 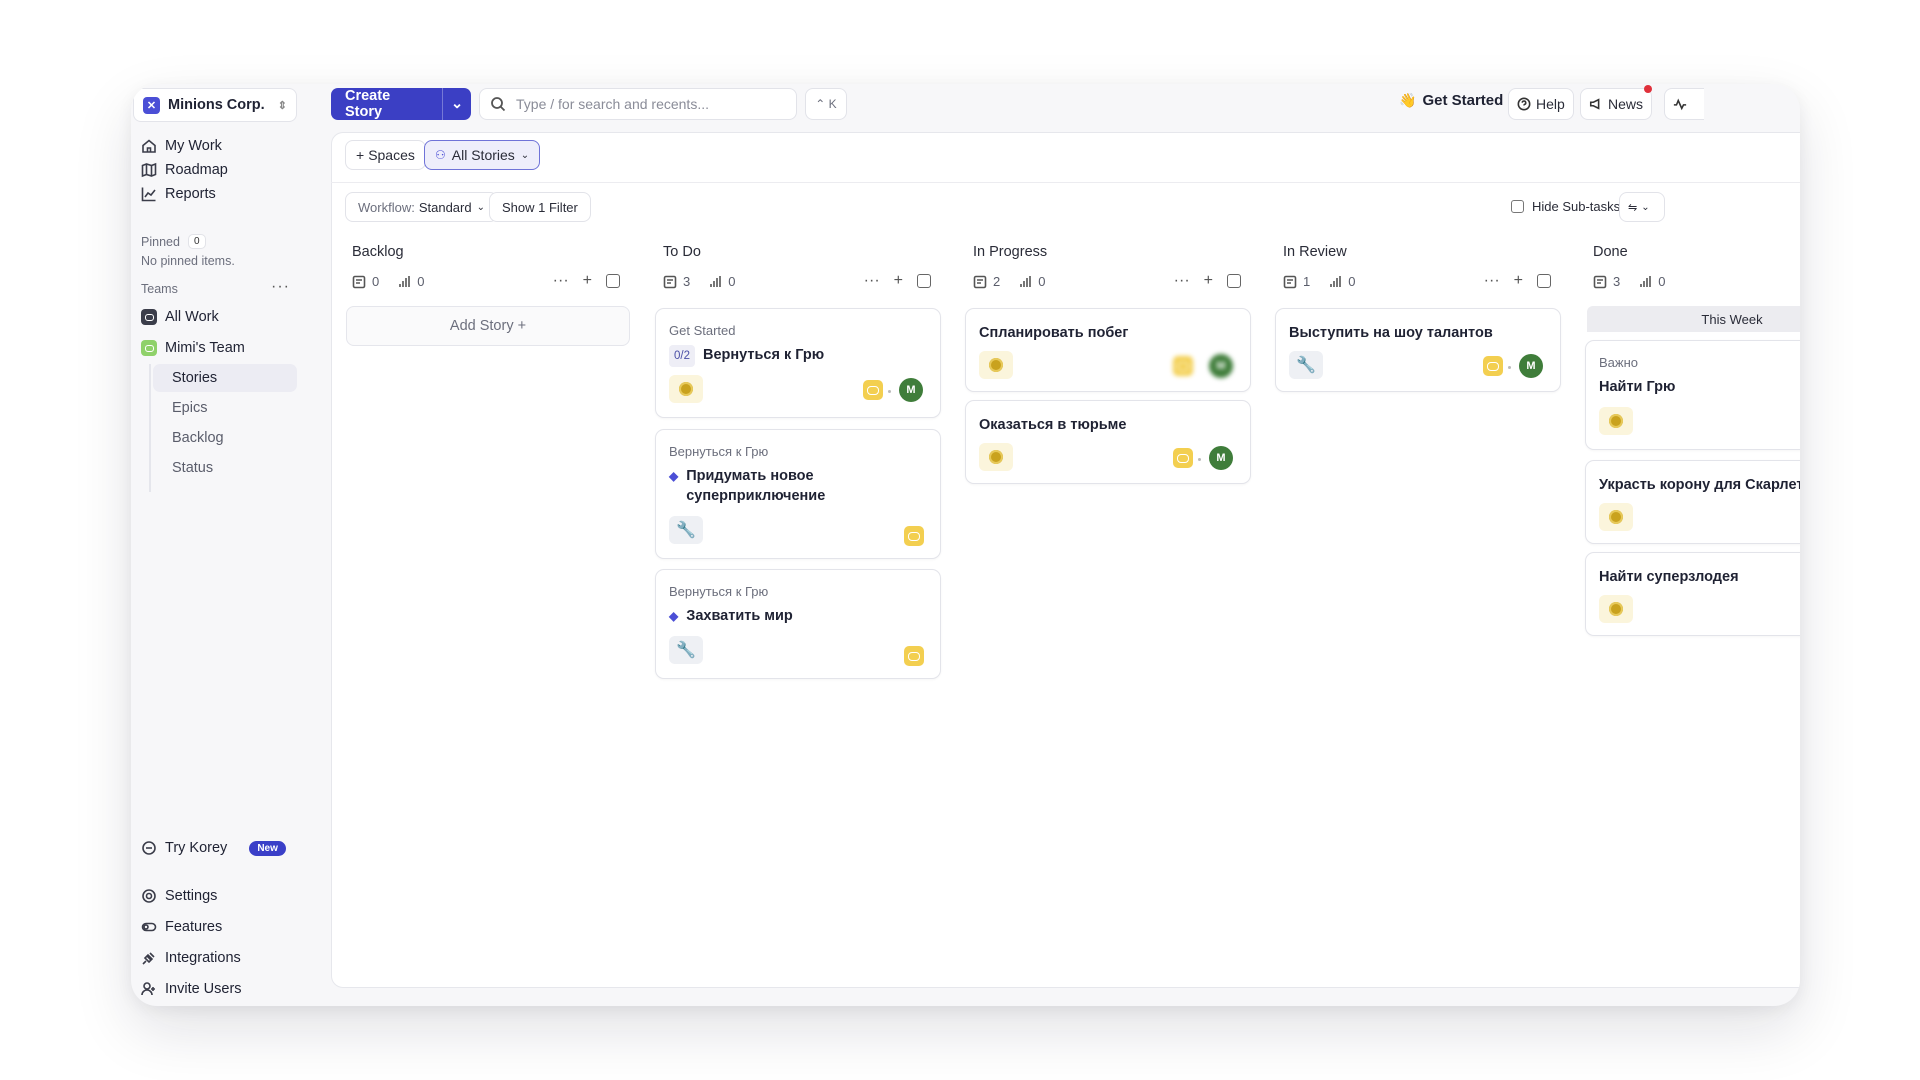 I want to click on sidebar-item-roadmap: Roadmap, so click(x=184, y=170).